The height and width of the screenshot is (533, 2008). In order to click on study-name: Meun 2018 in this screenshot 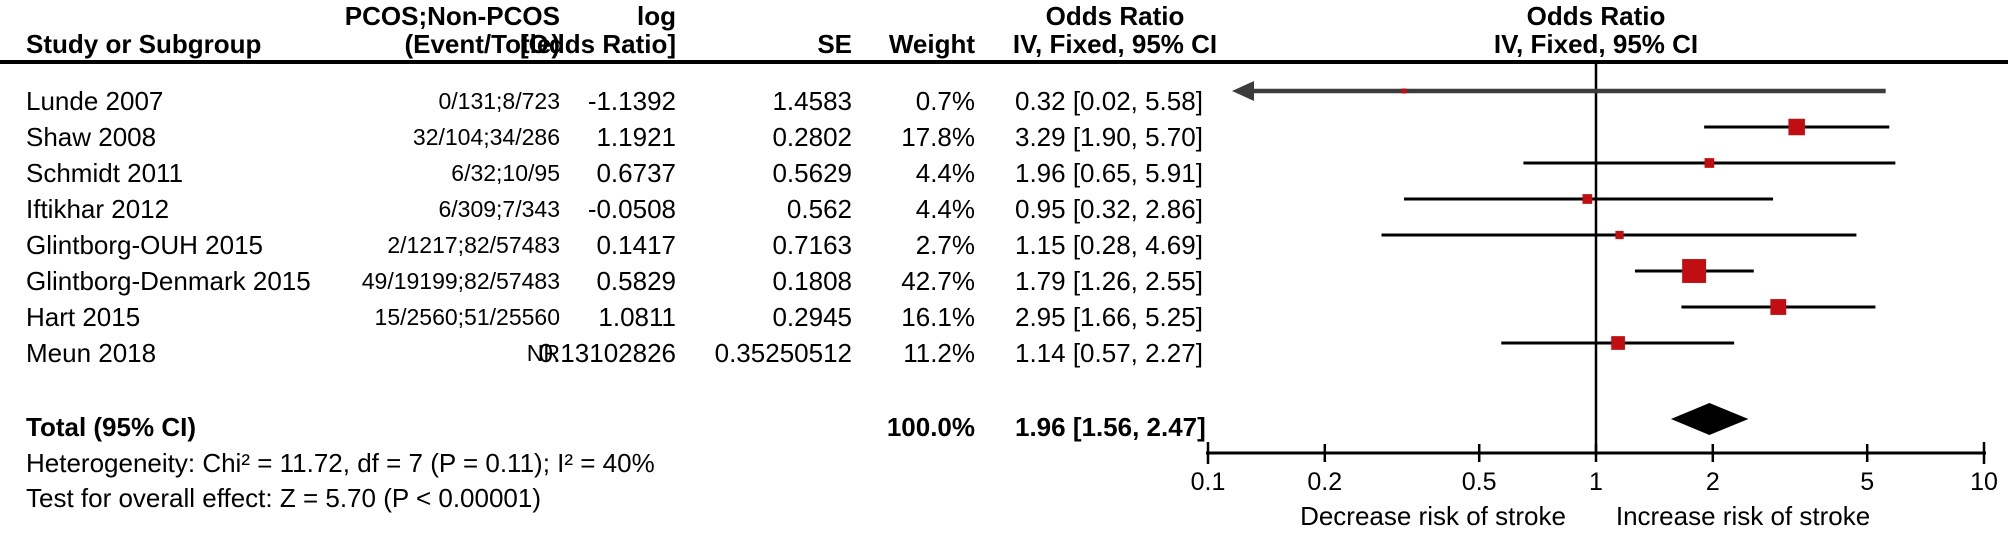, I will do `click(91, 353)`.